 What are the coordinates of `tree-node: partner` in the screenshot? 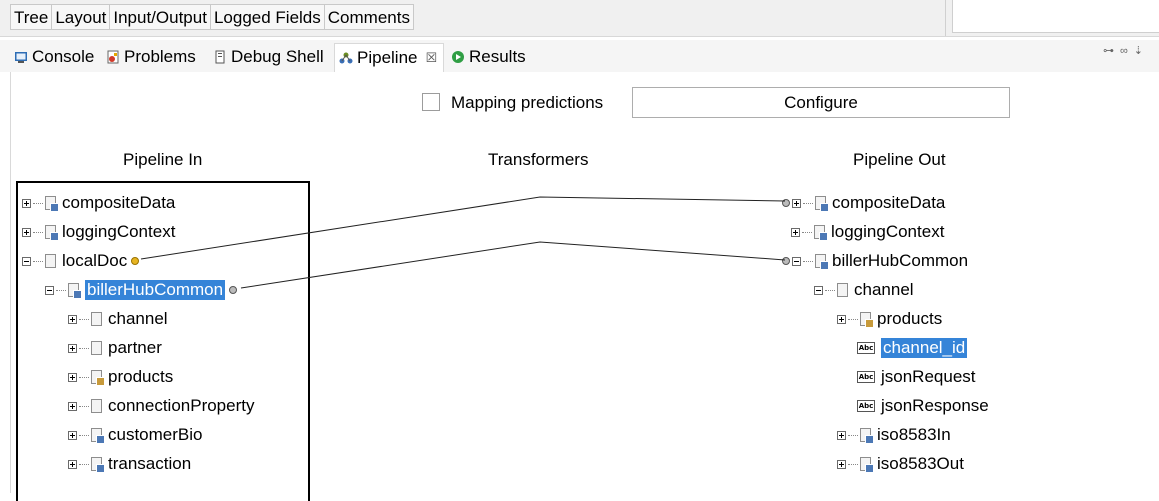 It's located at (115, 348).